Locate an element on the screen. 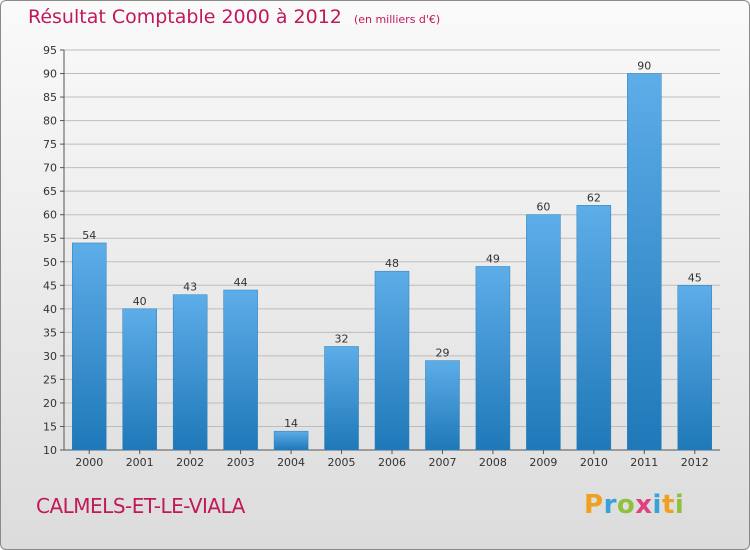 The width and height of the screenshot is (750, 550). x-tick-label: 2010 is located at coordinates (594, 462).